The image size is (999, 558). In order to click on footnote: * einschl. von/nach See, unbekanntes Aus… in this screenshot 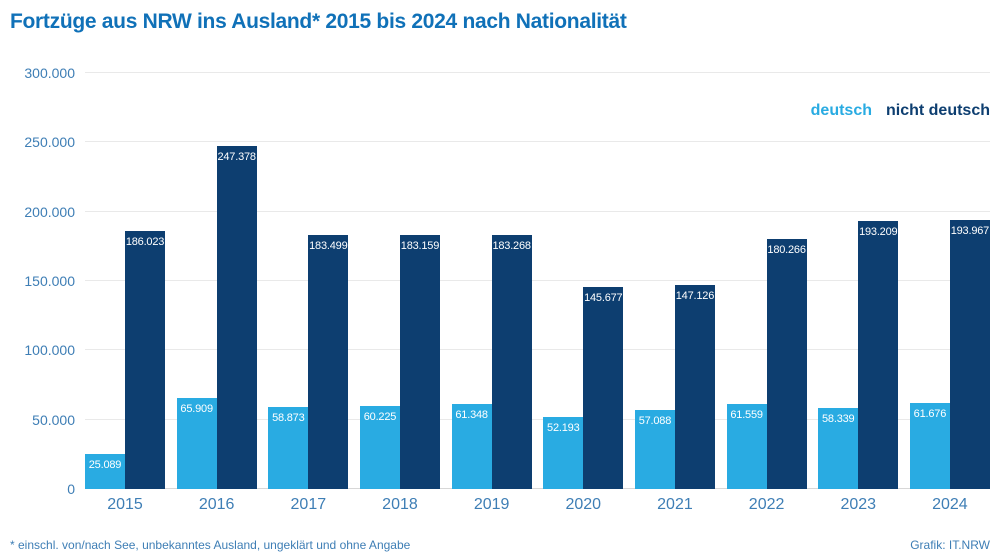, I will do `click(210, 545)`.